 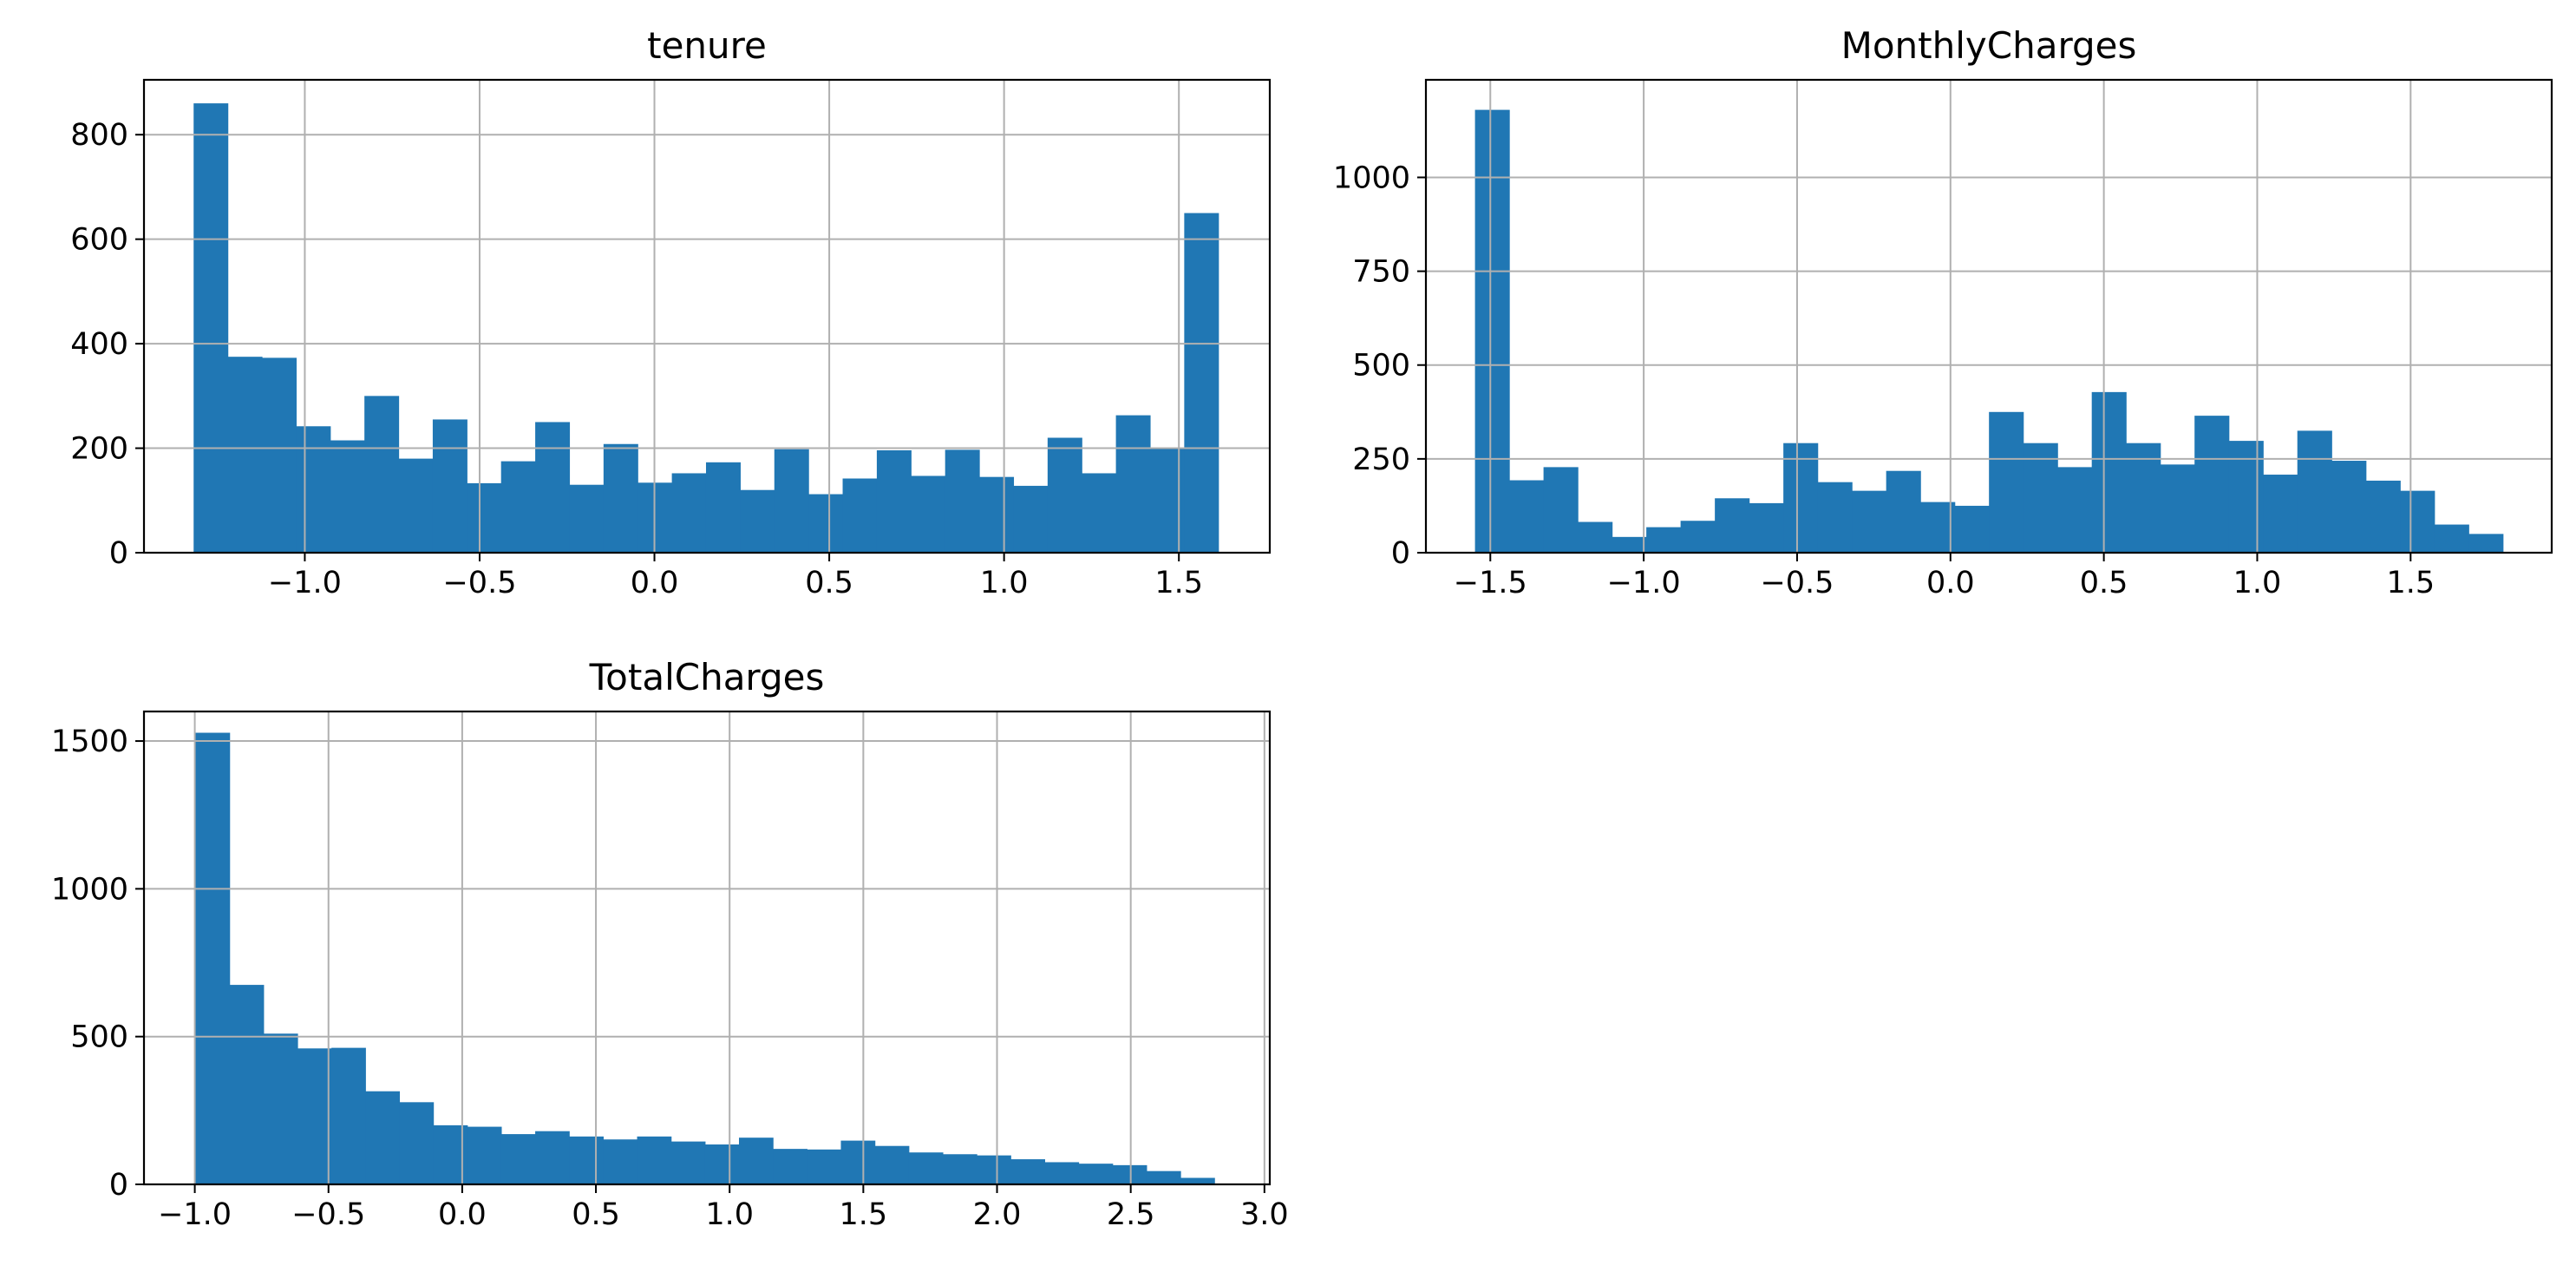 What do you see at coordinates (1381, 366) in the screenshot?
I see `y-tick-label: 500` at bounding box center [1381, 366].